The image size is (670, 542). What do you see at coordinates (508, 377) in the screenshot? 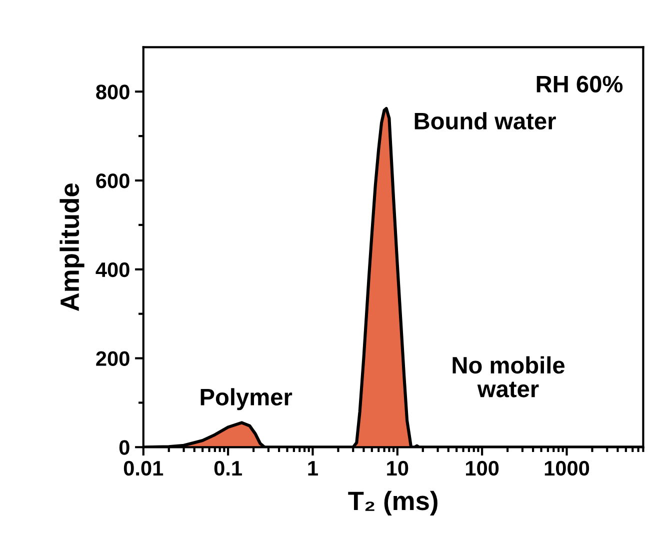
I see `annotation: No mobile water` at bounding box center [508, 377].